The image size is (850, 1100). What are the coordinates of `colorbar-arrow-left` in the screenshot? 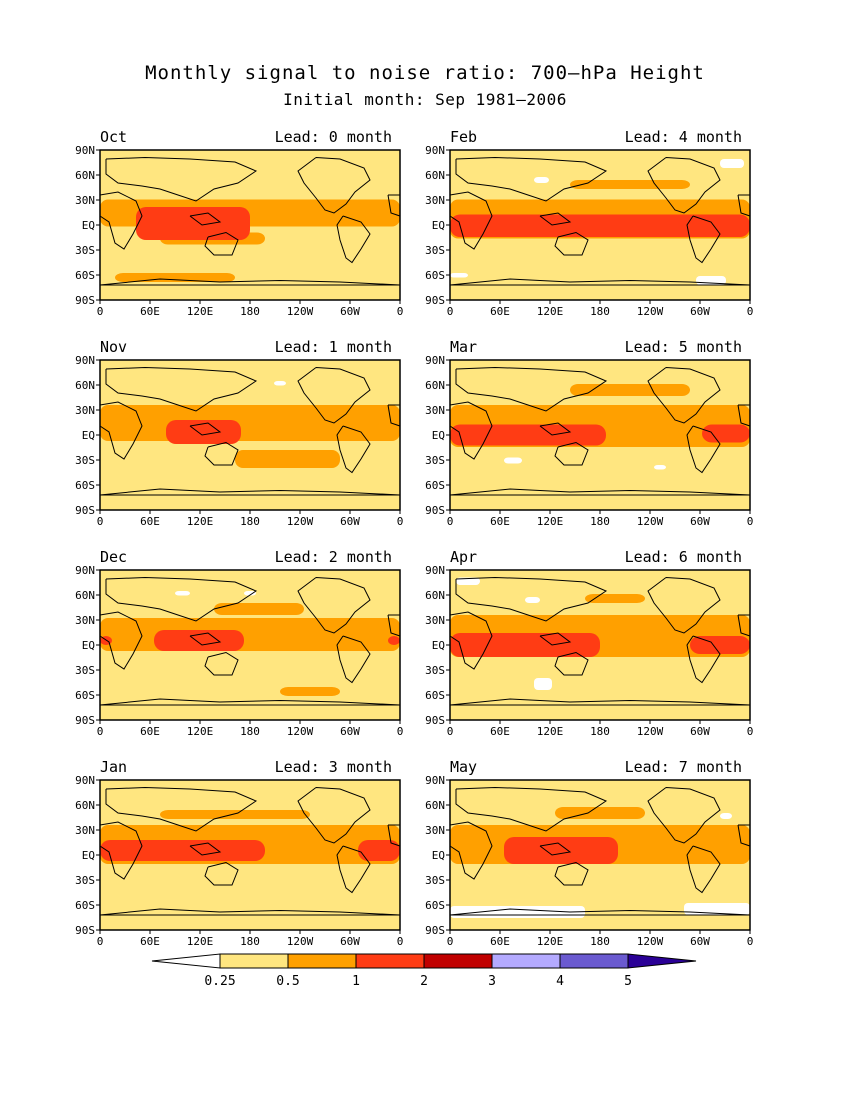 It's located at (186, 961).